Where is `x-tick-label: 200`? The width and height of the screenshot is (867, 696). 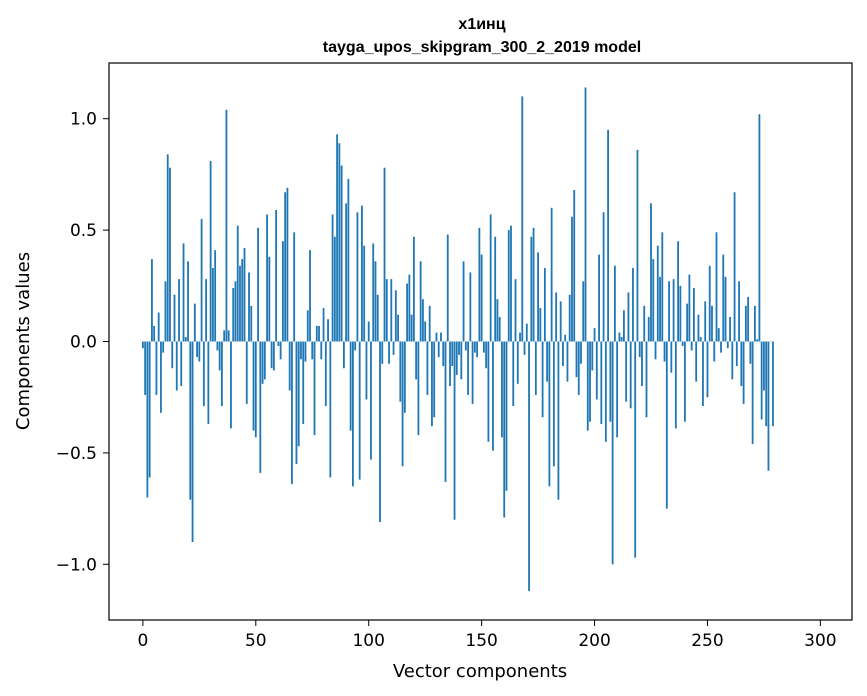
x-tick-label: 200 is located at coordinates (594, 641).